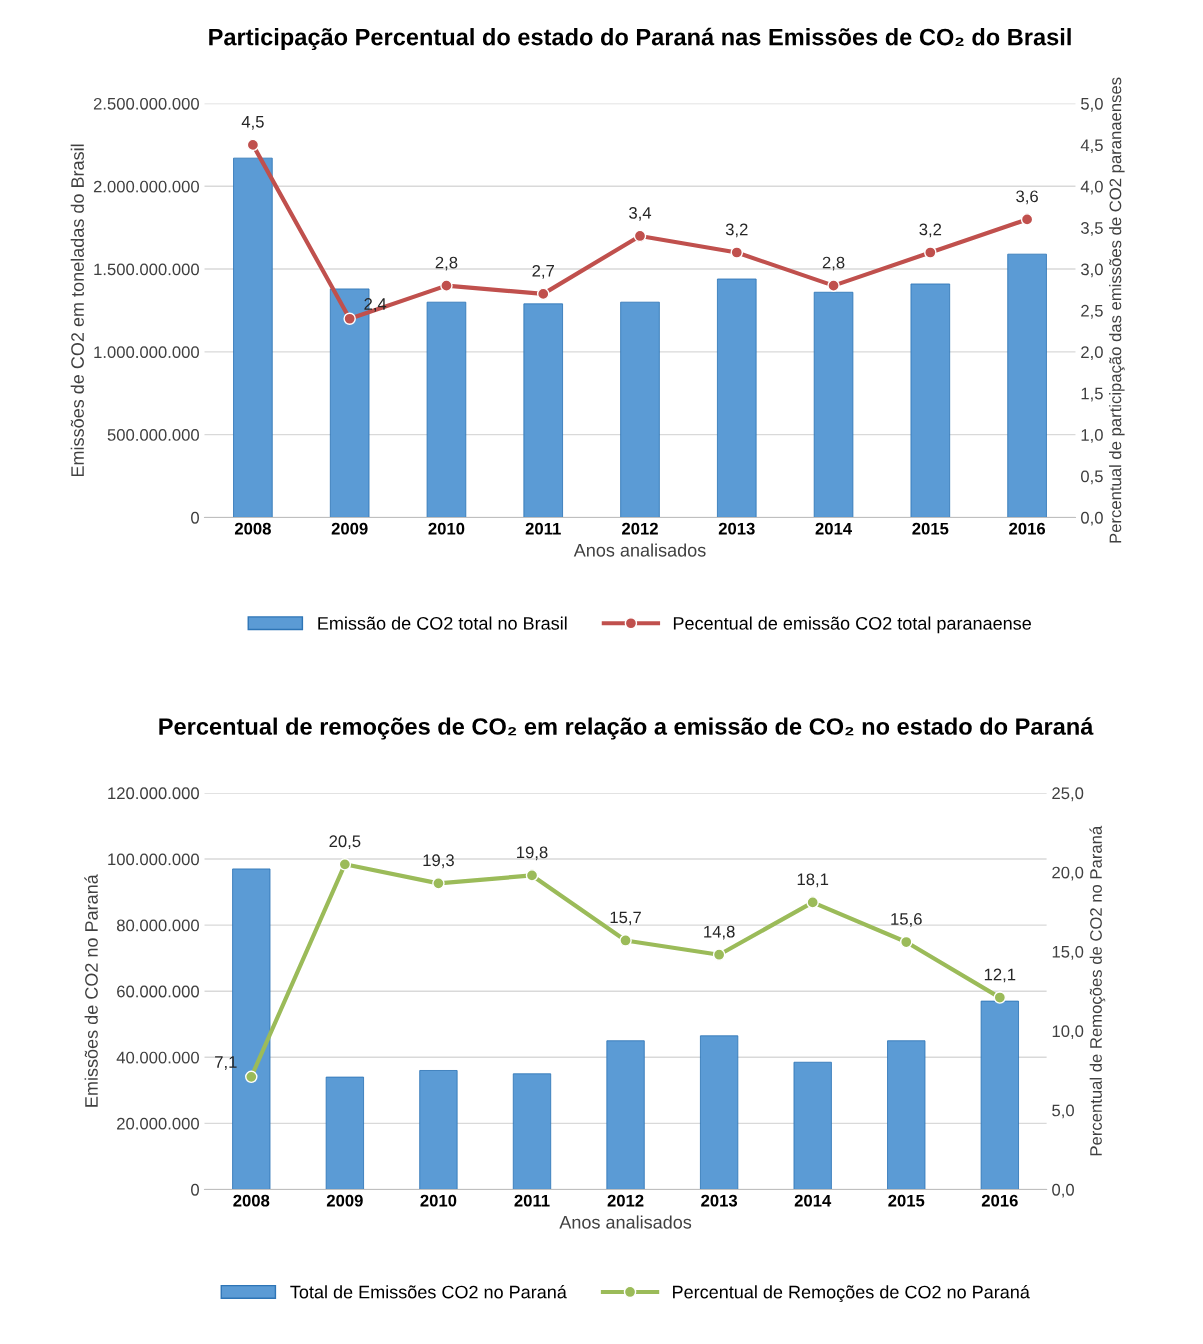 Image resolution: width=1203 pixels, height=1344 pixels. I want to click on y-tick-label: 60.000.000, so click(158, 991).